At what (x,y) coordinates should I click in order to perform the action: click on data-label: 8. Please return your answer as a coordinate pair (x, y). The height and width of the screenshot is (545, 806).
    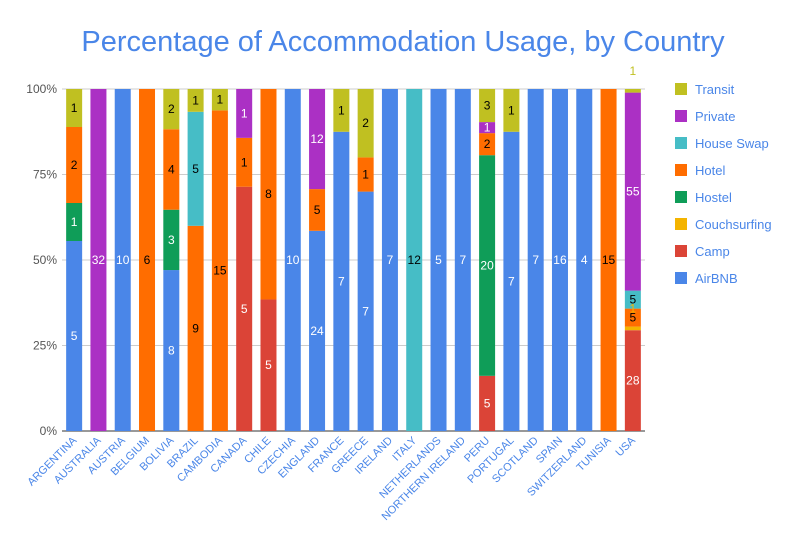
    Looking at the image, I should click on (268, 194).